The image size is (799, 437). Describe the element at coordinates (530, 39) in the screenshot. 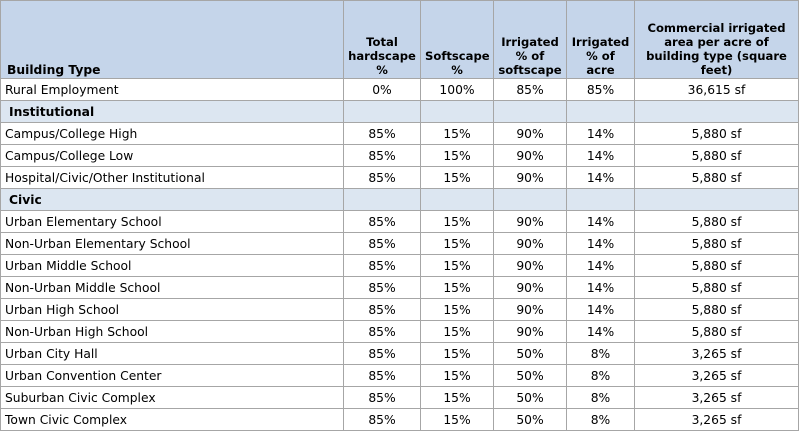

I see `header-irrigated-softscape: Irrigated % of softscape` at that location.